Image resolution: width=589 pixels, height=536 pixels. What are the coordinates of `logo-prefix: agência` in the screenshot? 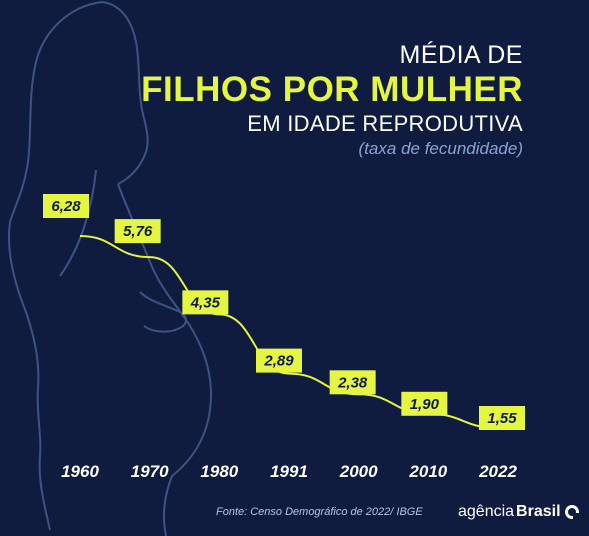 It's located at (486, 511).